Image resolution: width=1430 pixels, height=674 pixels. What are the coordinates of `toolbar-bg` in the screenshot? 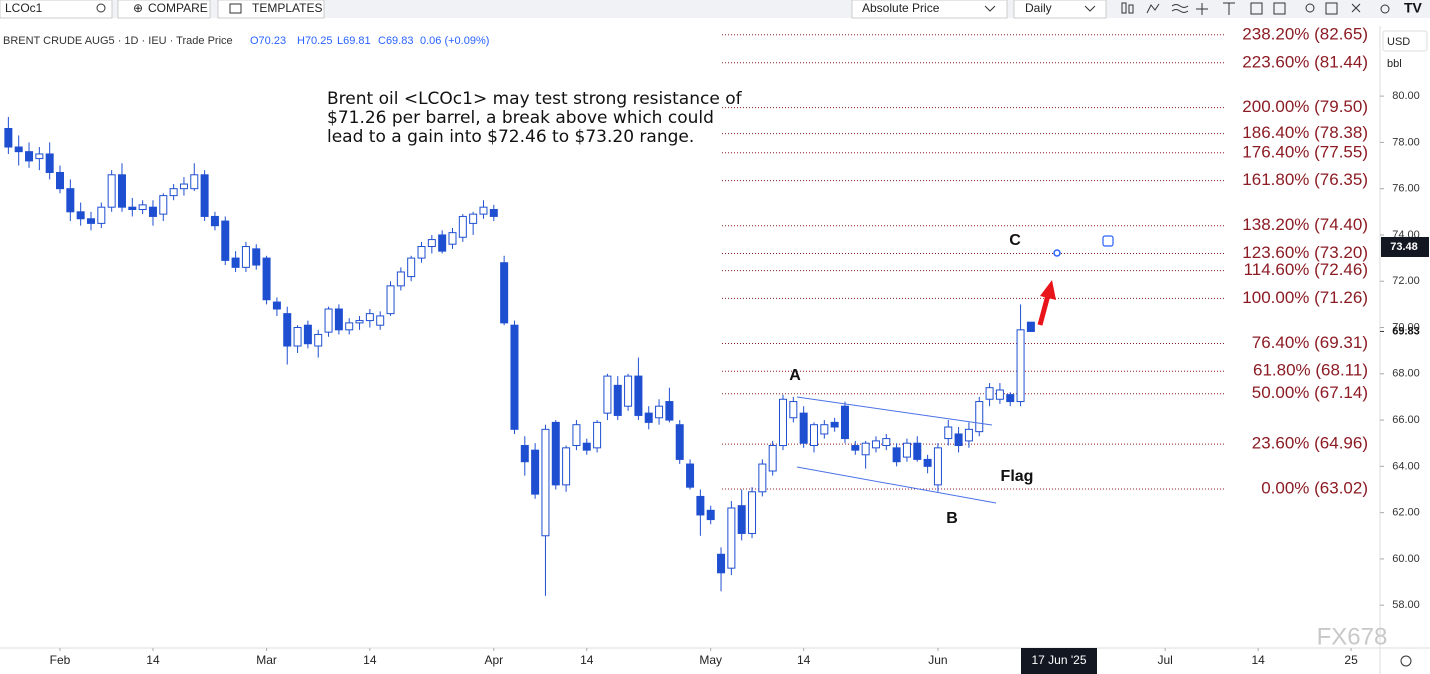 It's located at (715, 9).